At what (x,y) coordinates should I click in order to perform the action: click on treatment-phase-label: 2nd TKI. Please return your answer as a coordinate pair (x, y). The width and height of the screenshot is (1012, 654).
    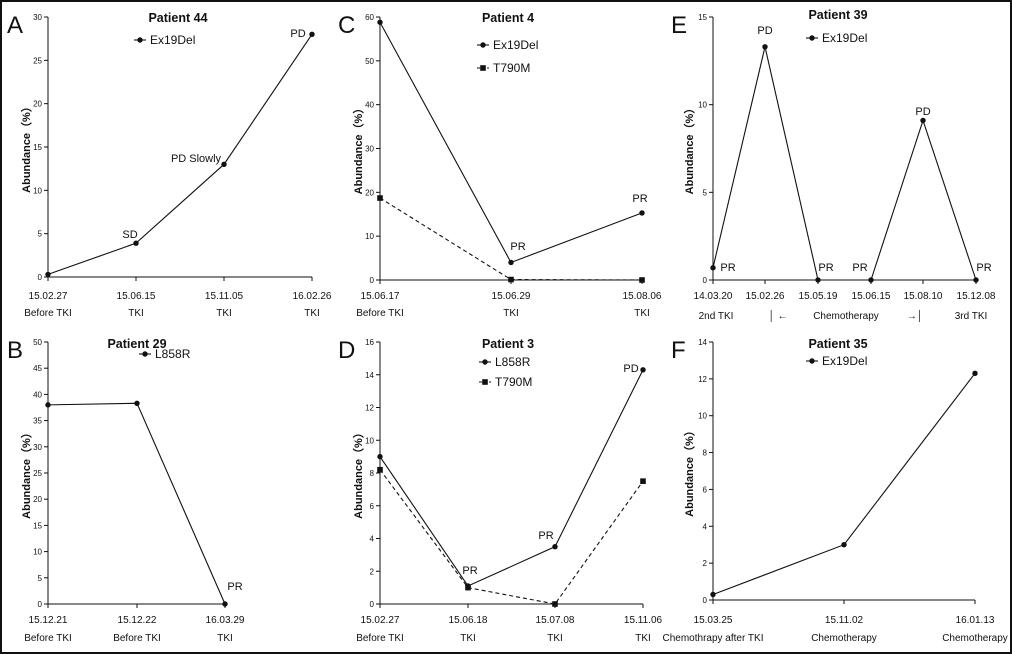
    Looking at the image, I should click on (716, 316).